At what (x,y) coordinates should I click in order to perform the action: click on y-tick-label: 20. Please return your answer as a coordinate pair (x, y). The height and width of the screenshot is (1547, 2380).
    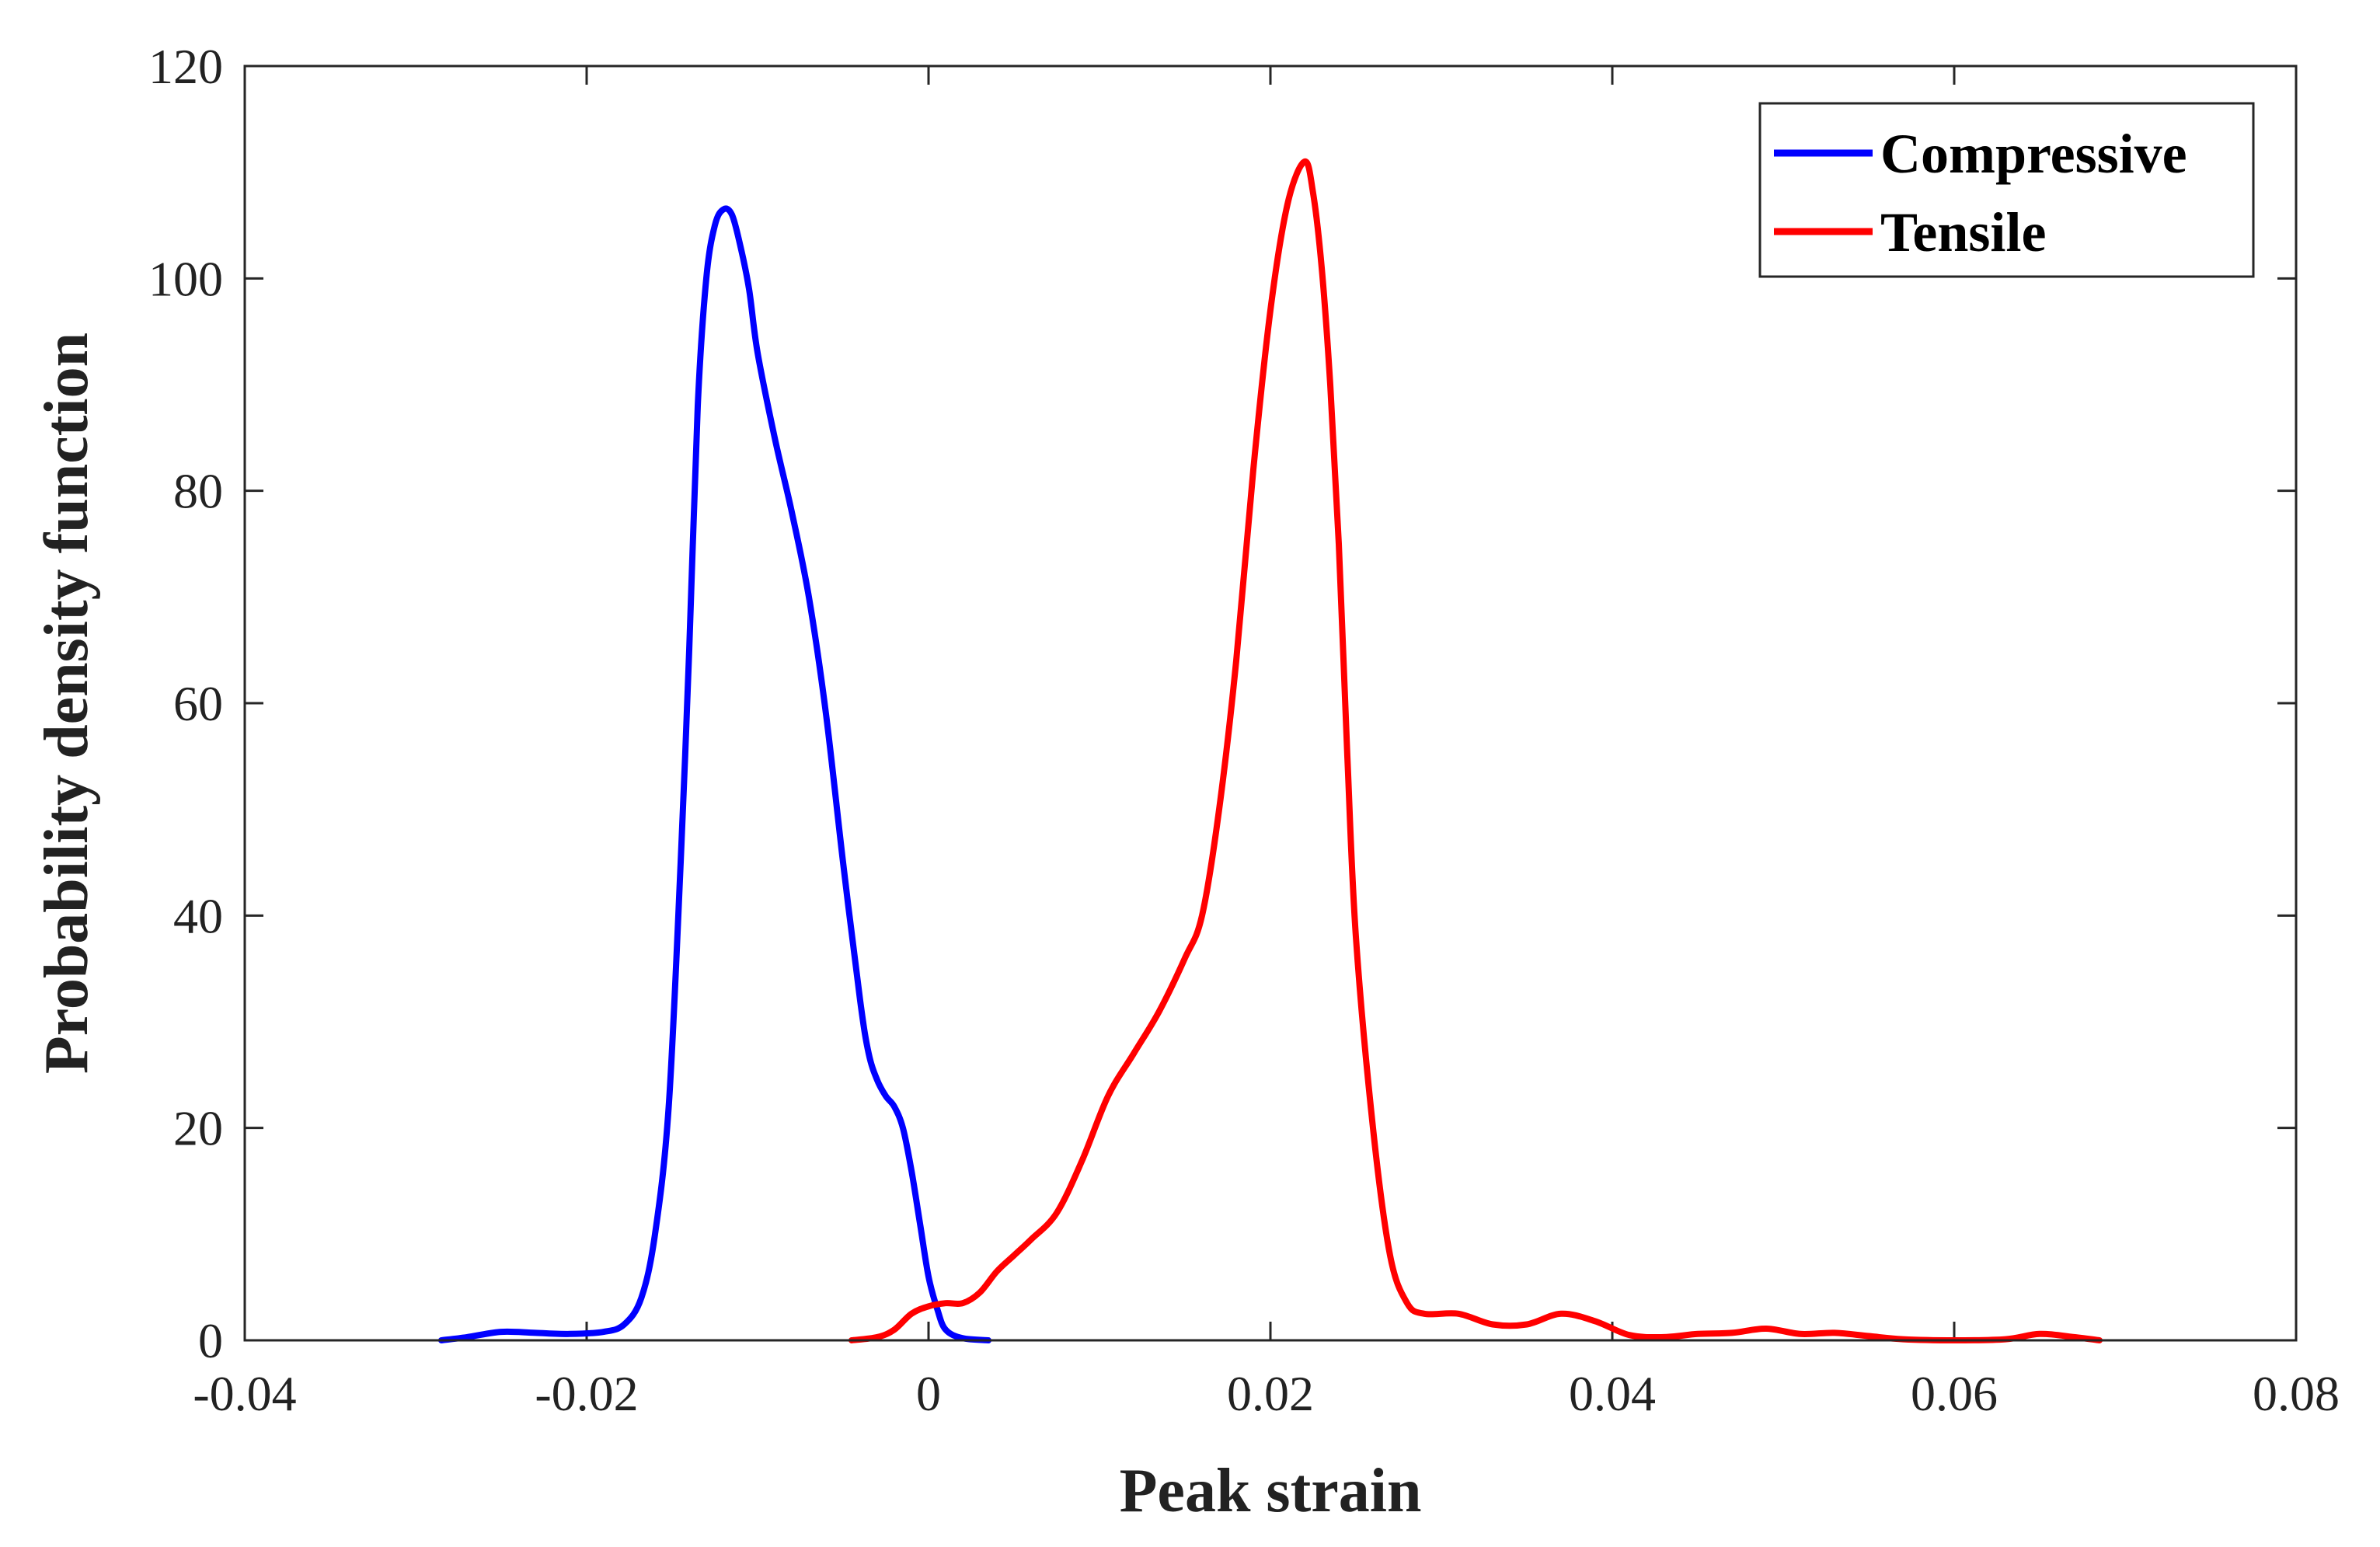
    Looking at the image, I should click on (198, 1129).